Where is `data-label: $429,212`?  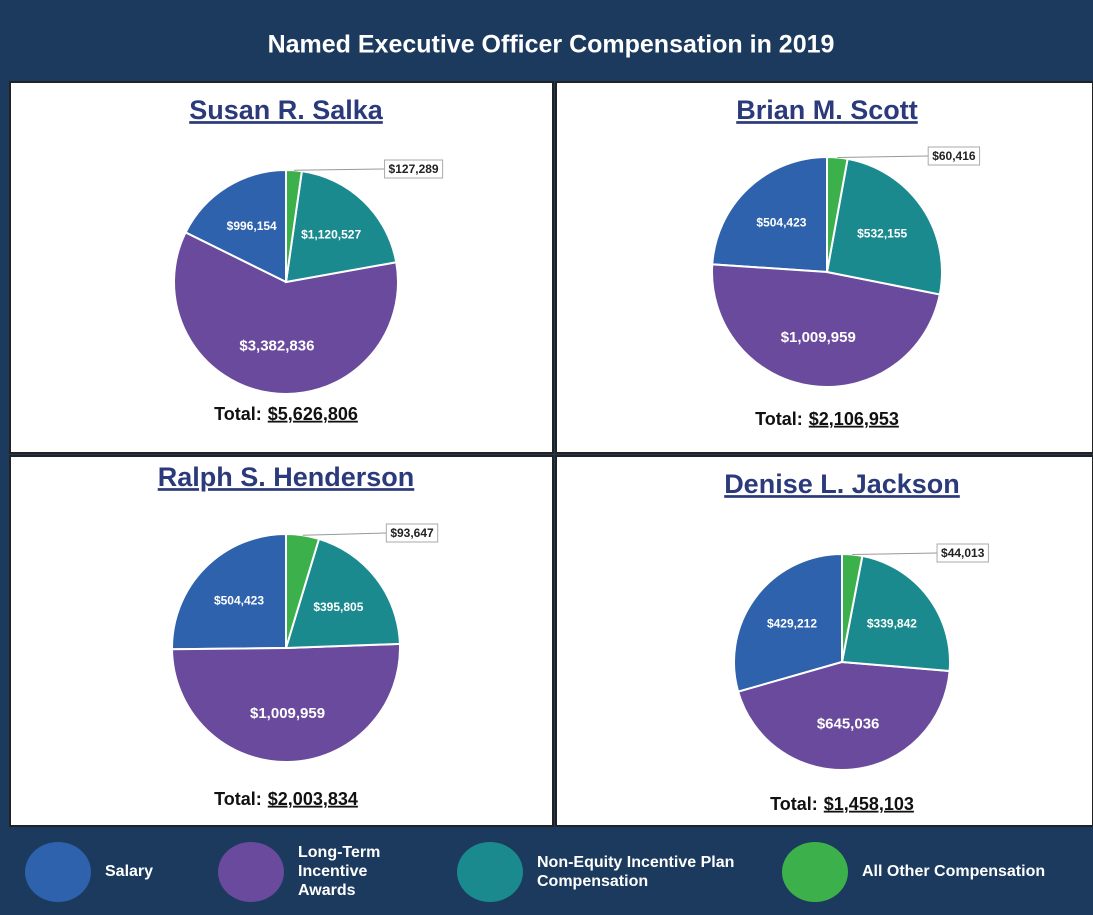 data-label: $429,212 is located at coordinates (792, 623).